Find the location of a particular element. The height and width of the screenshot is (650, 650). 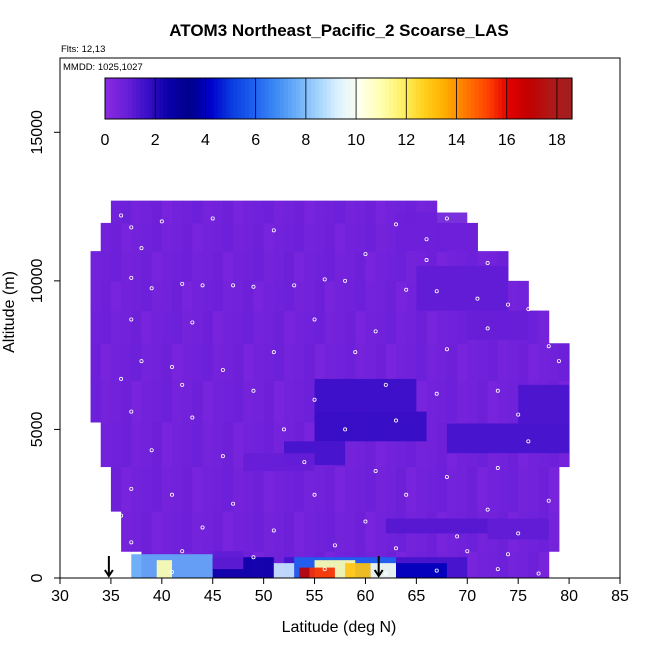

x-tick-label: 80 is located at coordinates (569, 596).